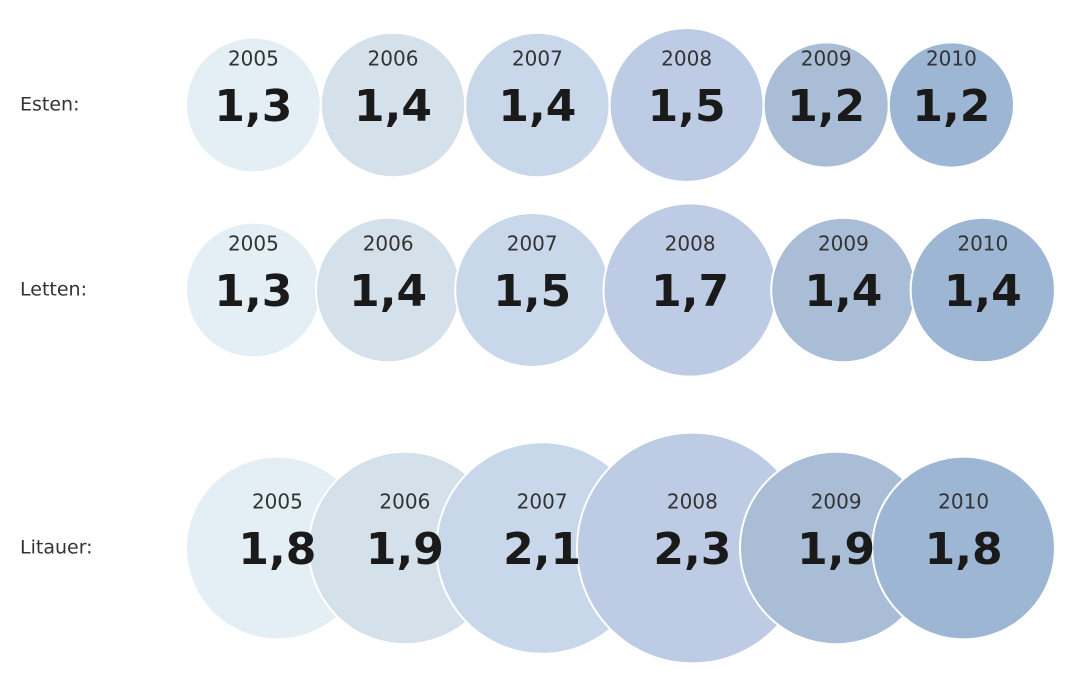  Describe the element at coordinates (56, 548) in the screenshot. I see `row-label: Litauer:` at that location.